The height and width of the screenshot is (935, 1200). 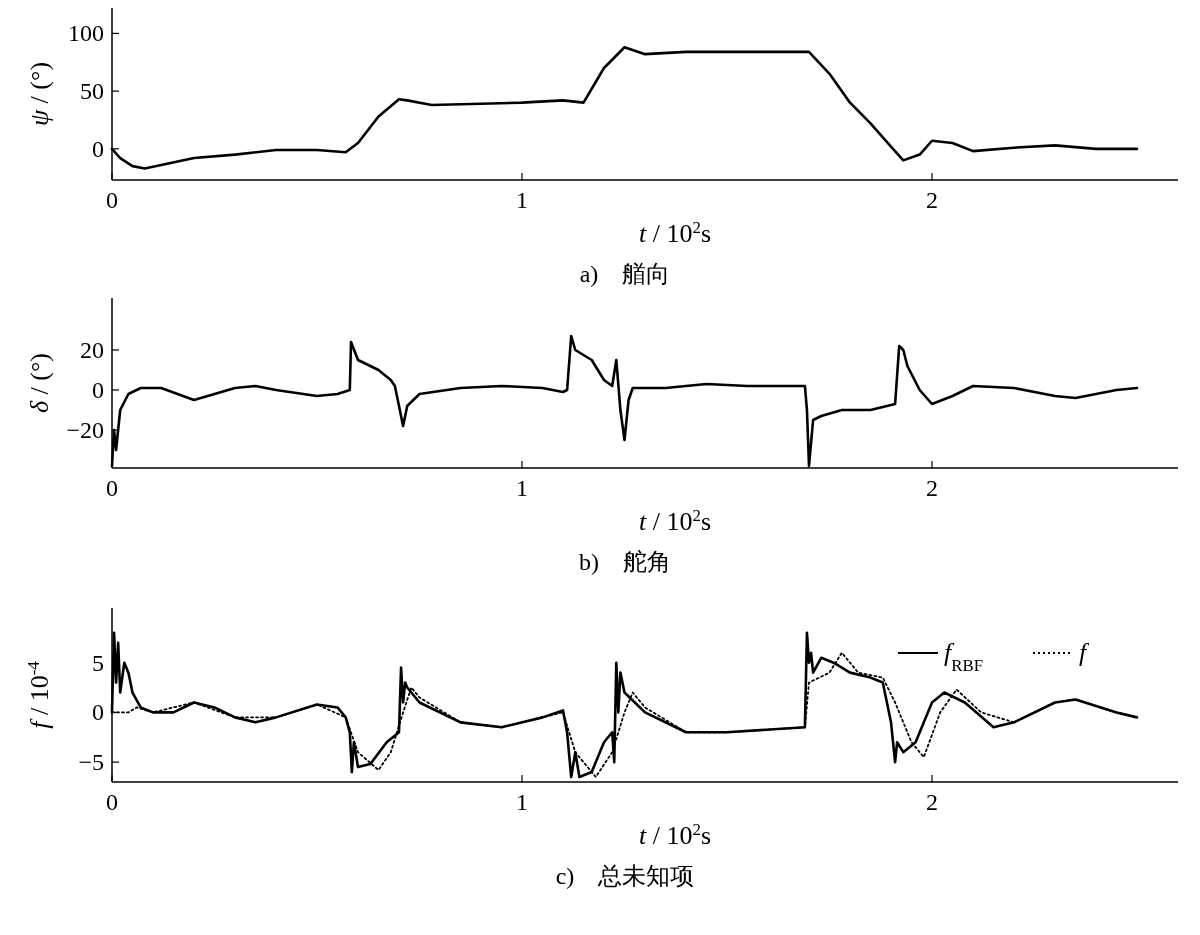 I want to click on y-axis-title: ψ / (°), so click(x=39, y=94).